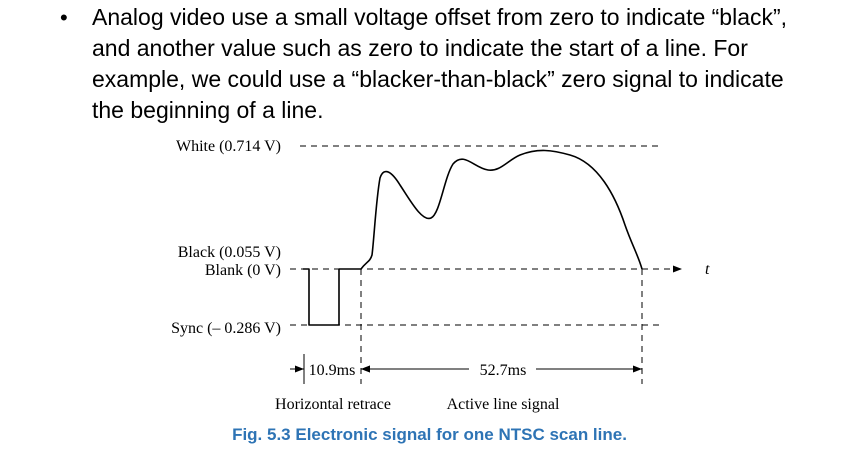  What do you see at coordinates (333, 404) in the screenshot?
I see `retrace-segment-label: Horizontal retrace` at bounding box center [333, 404].